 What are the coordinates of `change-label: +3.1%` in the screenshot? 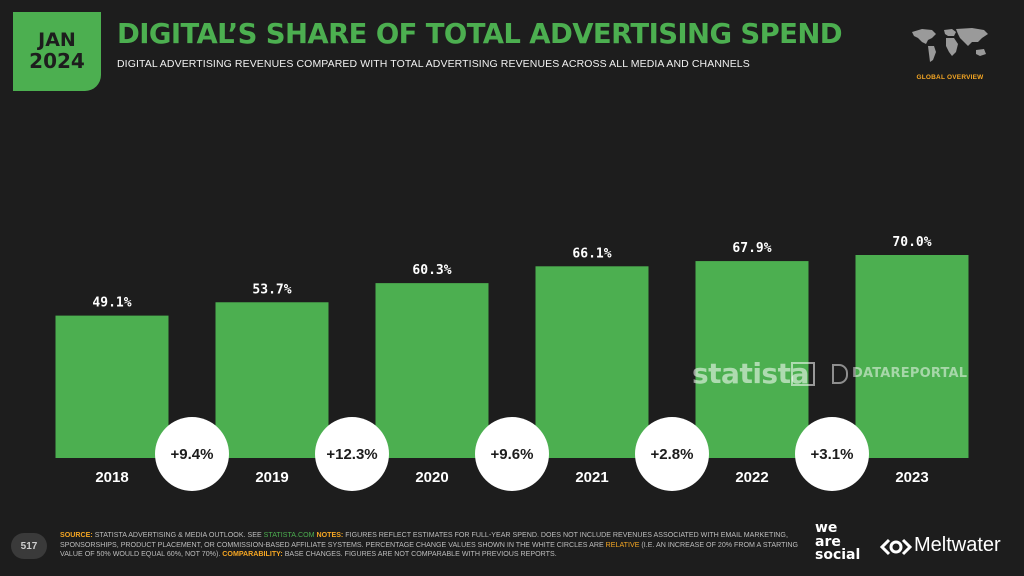 It's located at (832, 454).